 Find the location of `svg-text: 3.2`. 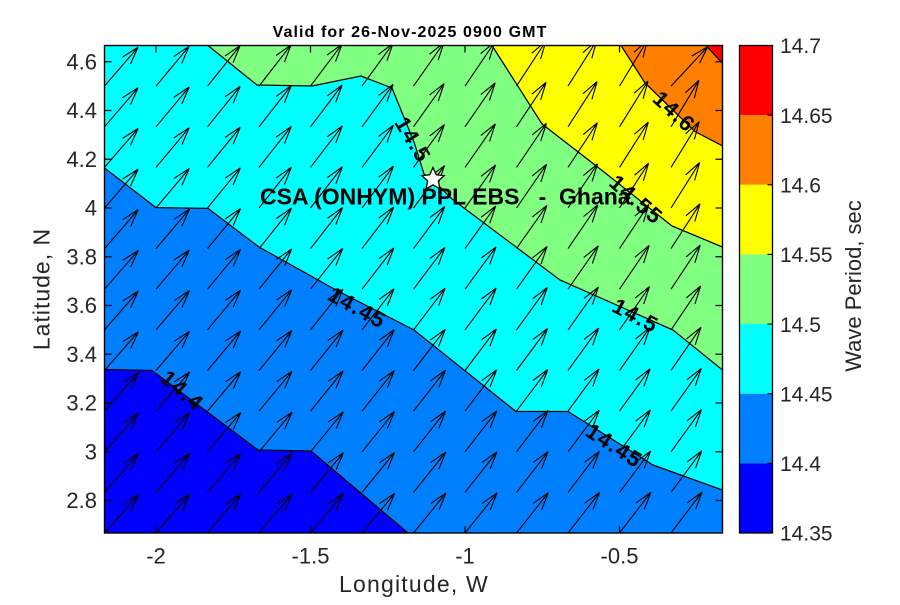

svg-text: 3.2 is located at coordinates (81, 403).